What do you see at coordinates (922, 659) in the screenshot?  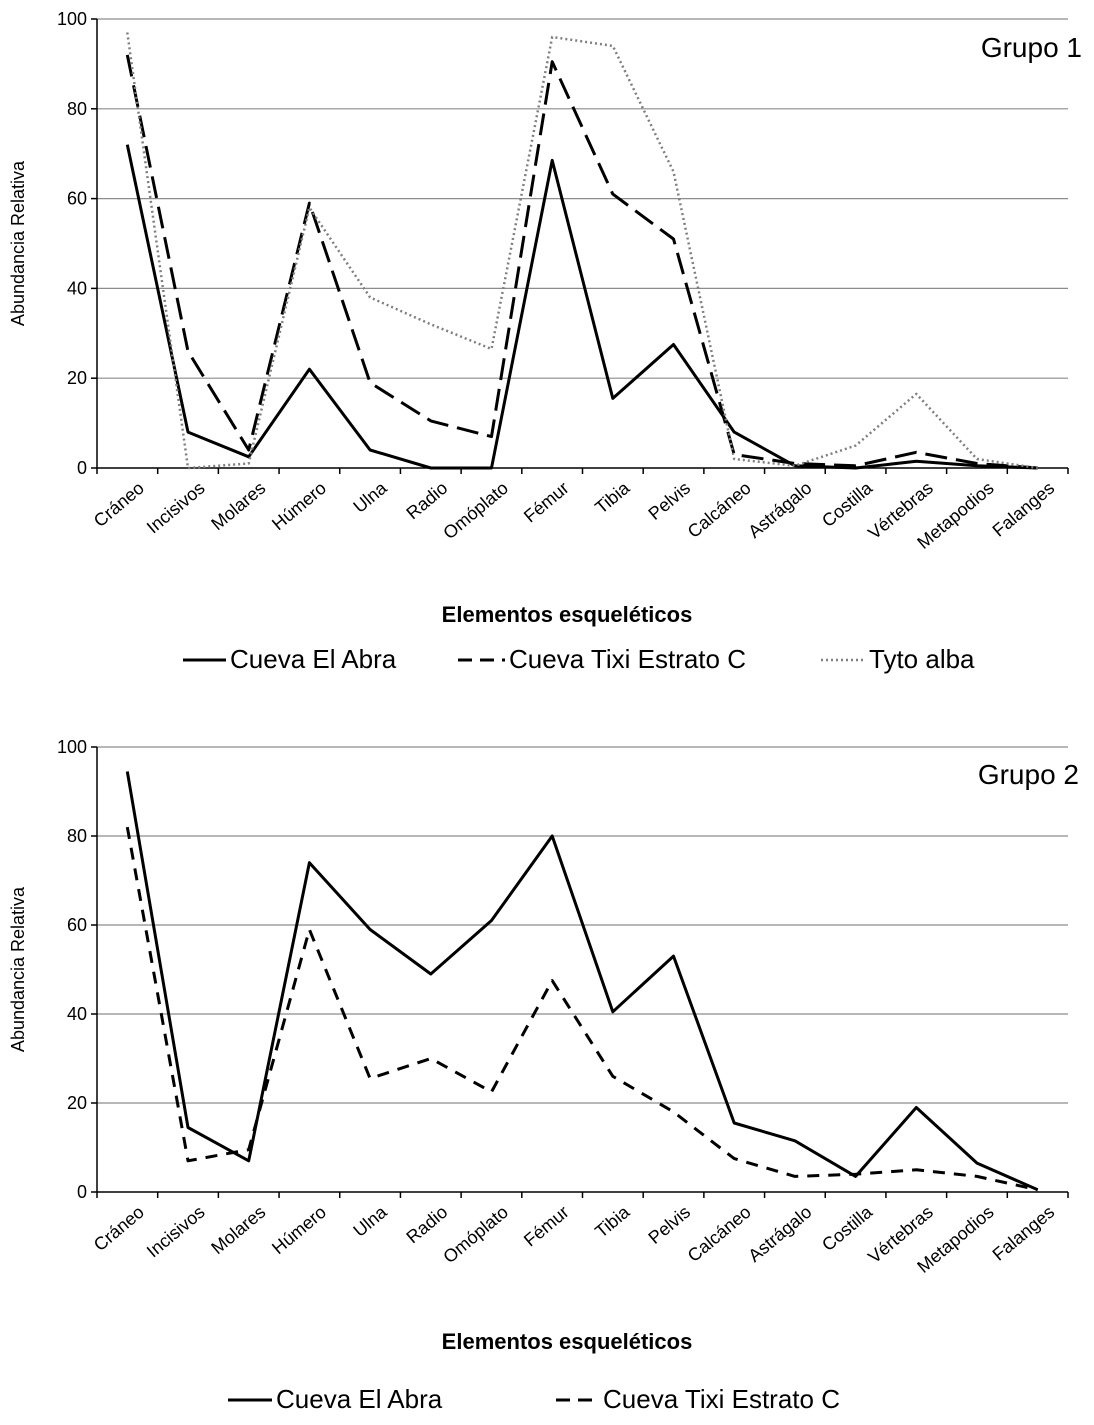 I see `legend-label: Tyto alba` at bounding box center [922, 659].